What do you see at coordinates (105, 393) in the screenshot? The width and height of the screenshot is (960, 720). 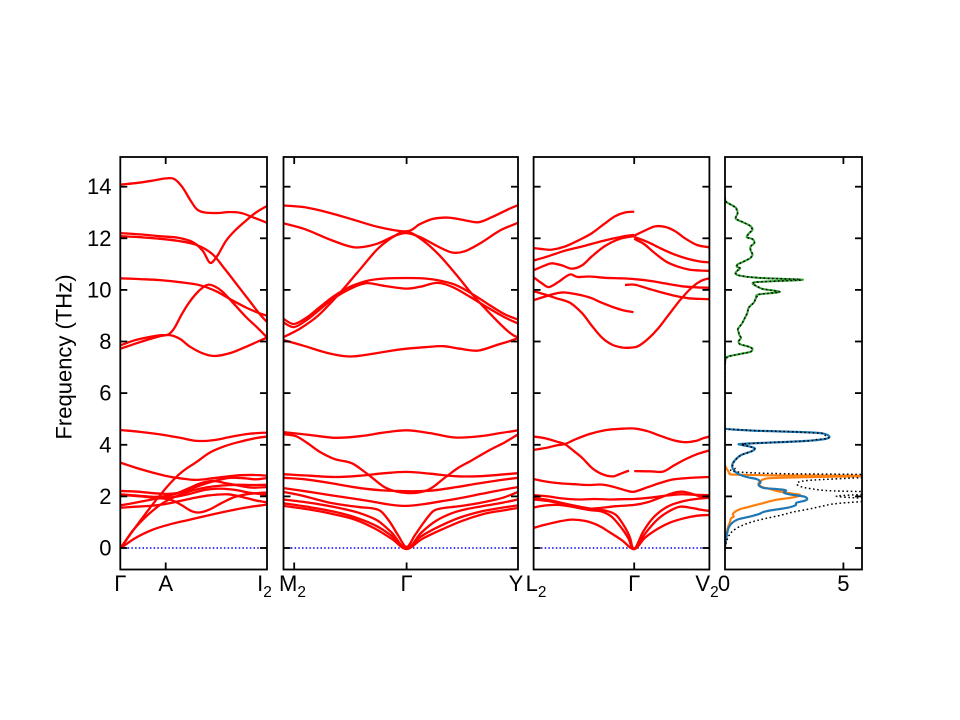 I see `svg-text: 6` at bounding box center [105, 393].